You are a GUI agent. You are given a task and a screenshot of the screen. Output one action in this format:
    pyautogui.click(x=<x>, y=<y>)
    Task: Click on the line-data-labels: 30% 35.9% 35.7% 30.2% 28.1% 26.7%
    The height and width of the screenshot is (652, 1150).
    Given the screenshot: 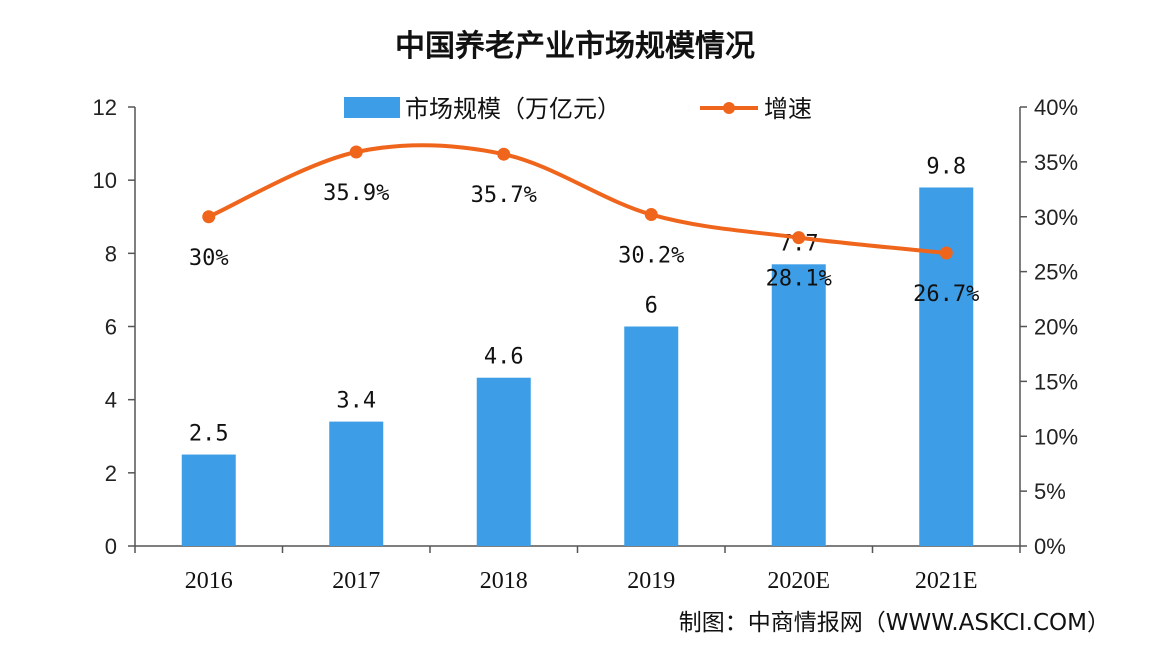 What is the action you would take?
    pyautogui.click(x=584, y=244)
    